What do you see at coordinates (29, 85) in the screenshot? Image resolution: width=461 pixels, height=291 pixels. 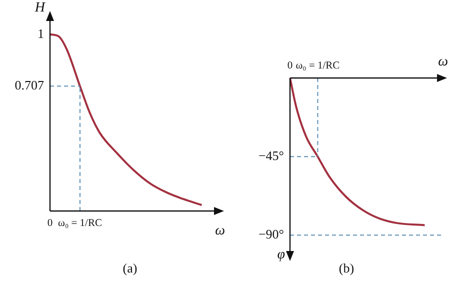 I see `y-tick-label: 0.707` at bounding box center [29, 85].